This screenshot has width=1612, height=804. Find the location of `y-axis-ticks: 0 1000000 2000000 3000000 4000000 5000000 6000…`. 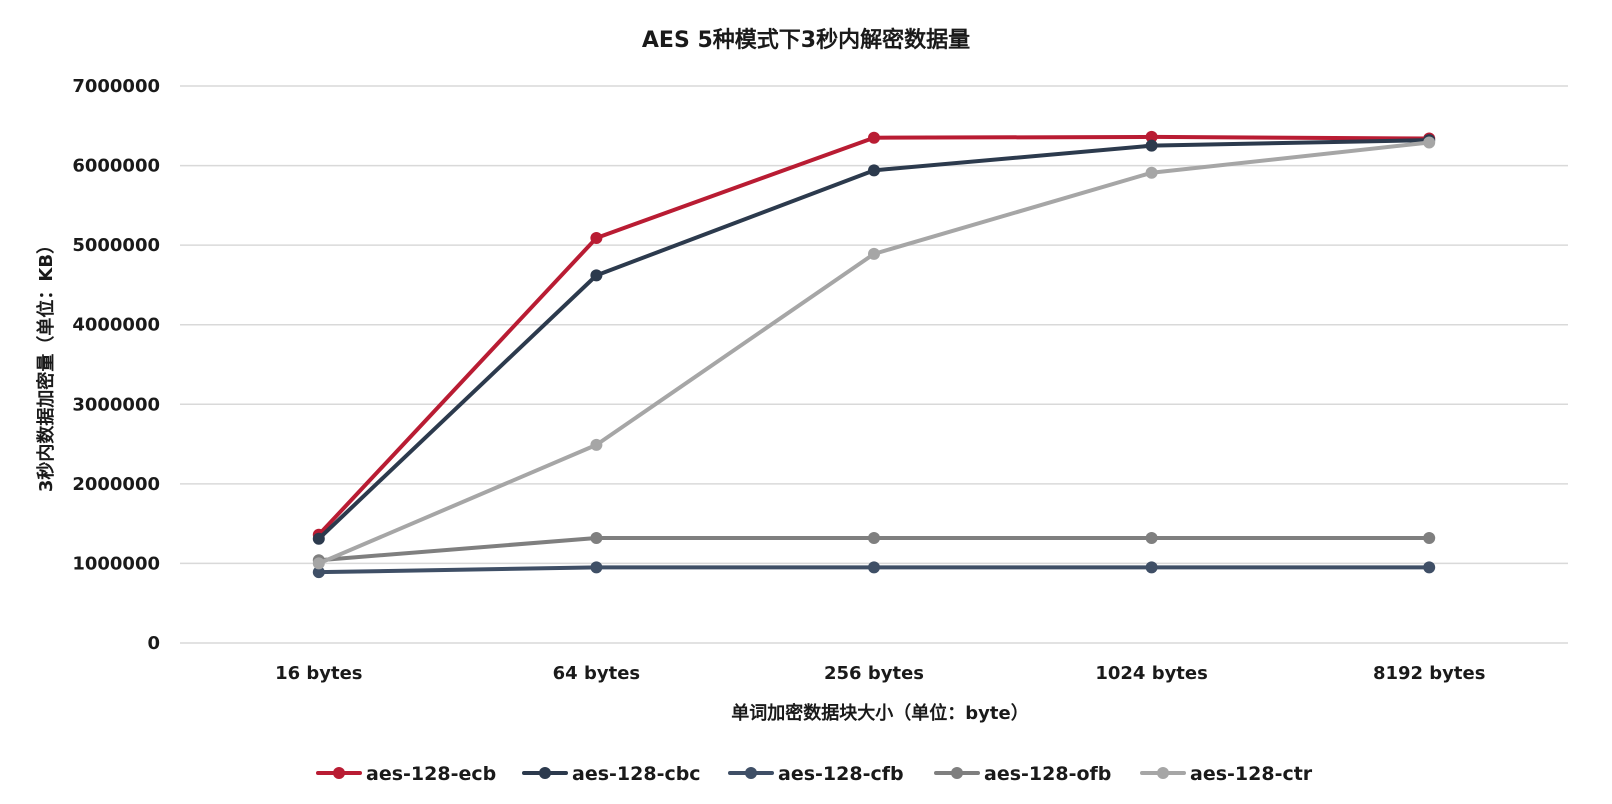

y-axis-ticks: 0 1000000 2000000 3000000 4000000 5000000 6000… is located at coordinates (116, 365).